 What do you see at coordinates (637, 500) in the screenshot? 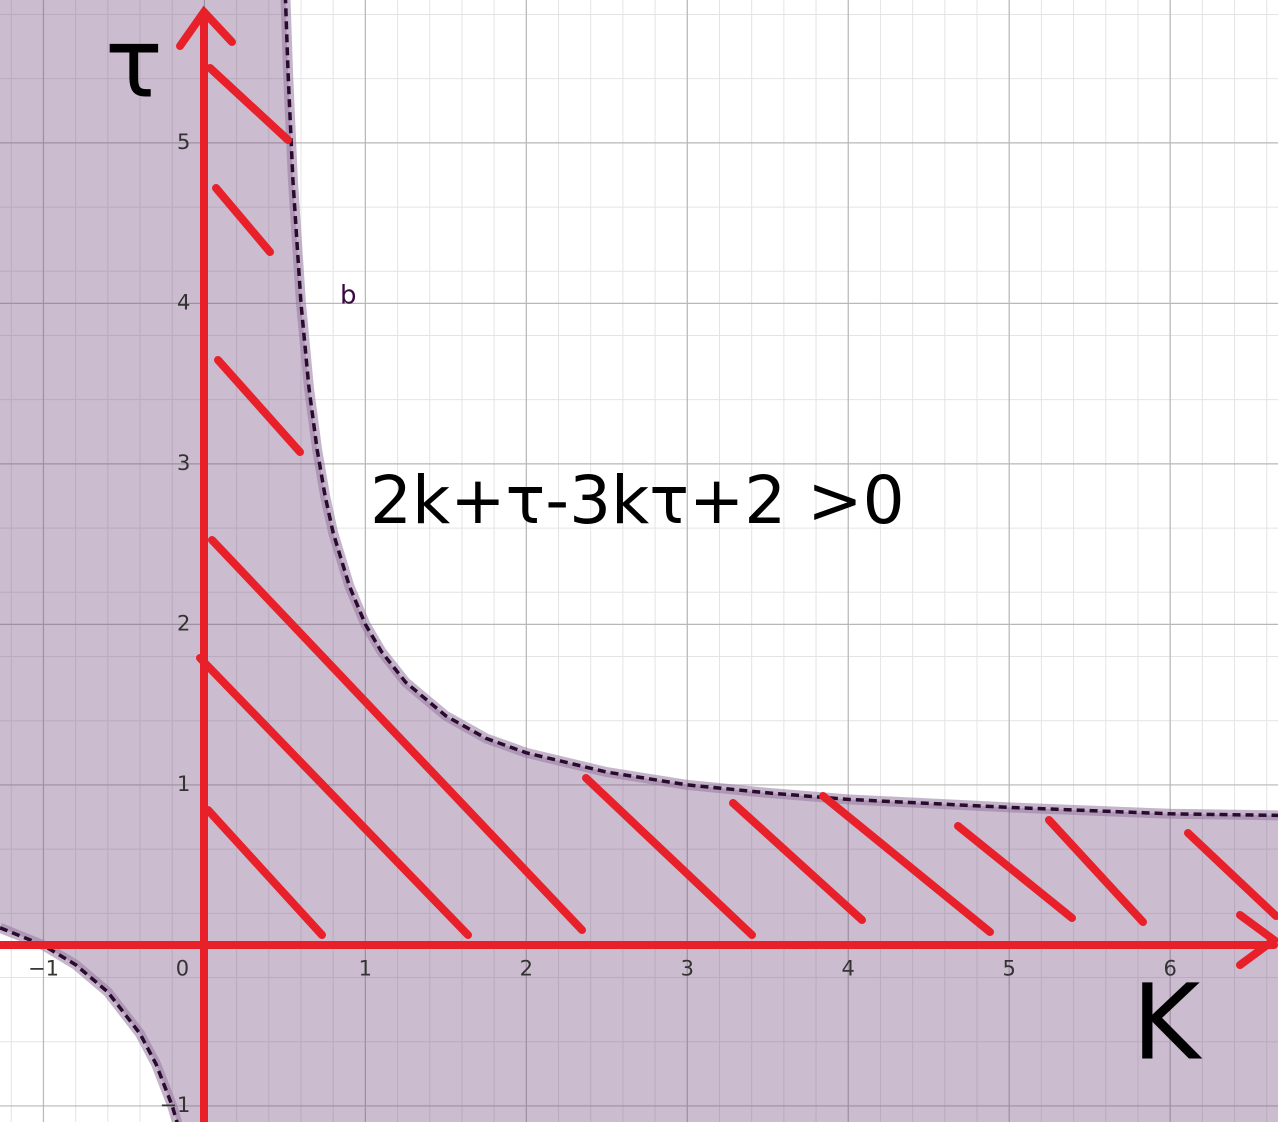
I see `annotation: 2k+τ-3kτ+2 >0` at bounding box center [637, 500].